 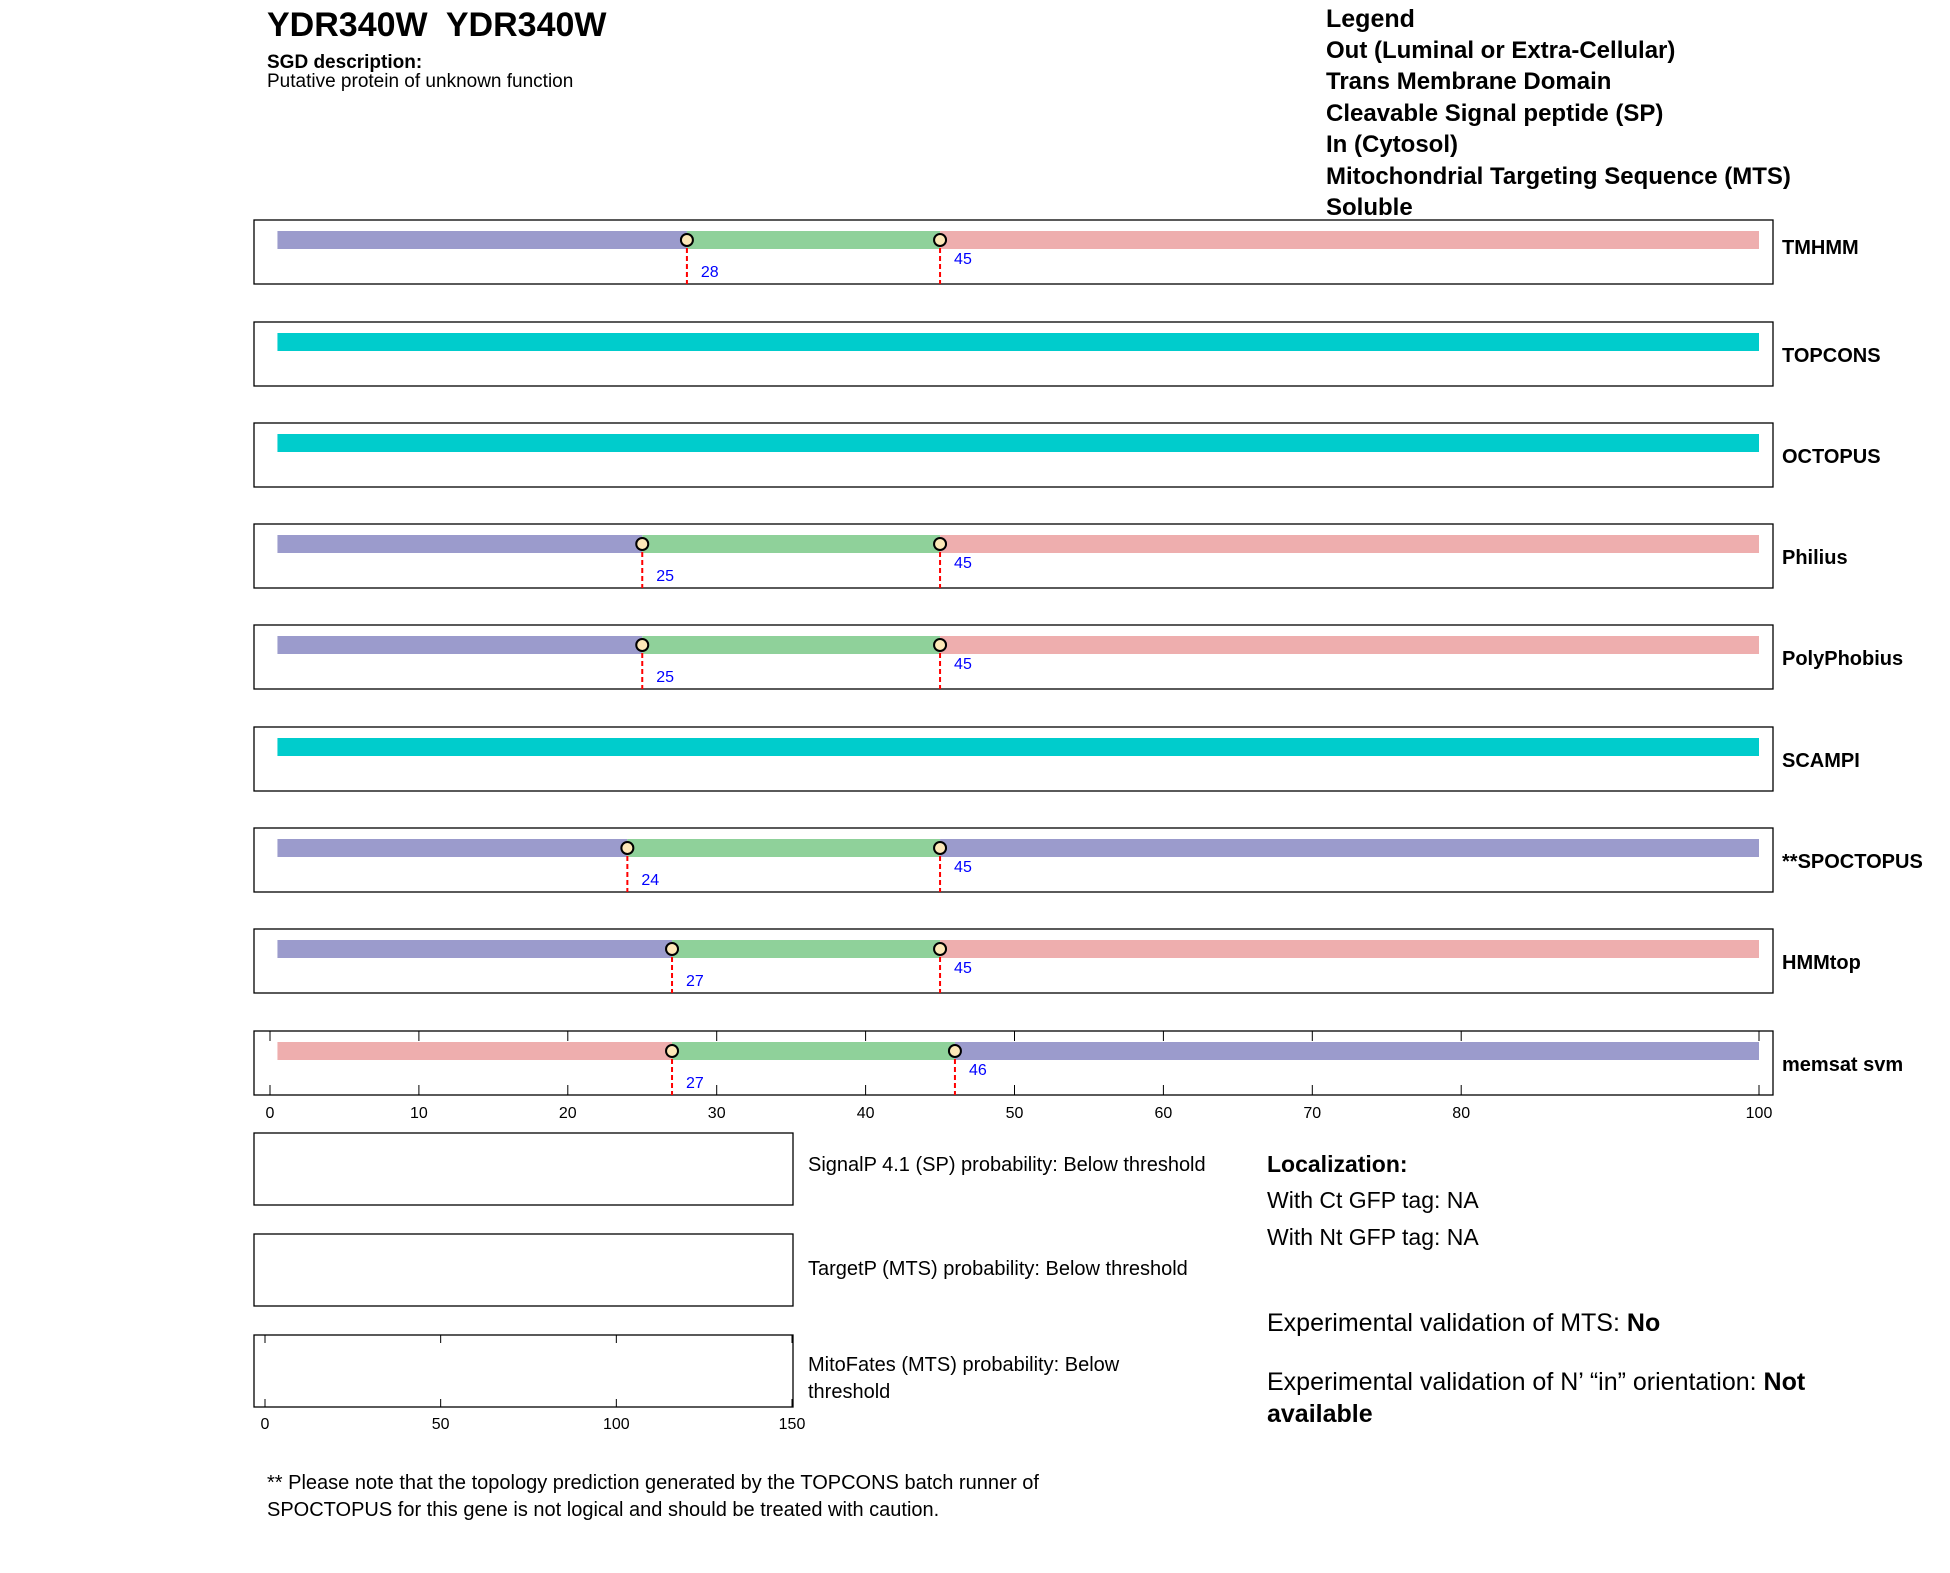 I want to click on marker-dot-memsat-svm, so click(x=672, y=1051).